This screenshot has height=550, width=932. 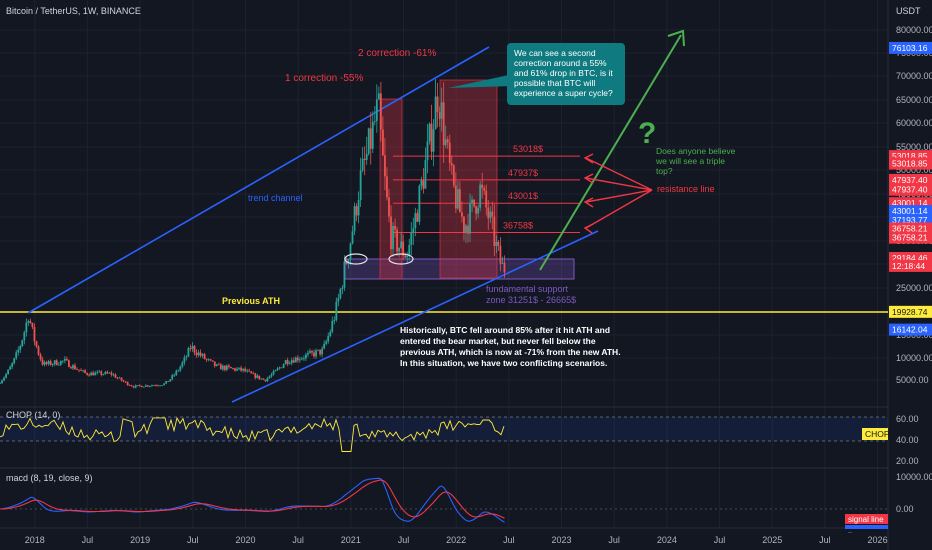 What do you see at coordinates (566, 74) in the screenshot?
I see `callout-box` at bounding box center [566, 74].